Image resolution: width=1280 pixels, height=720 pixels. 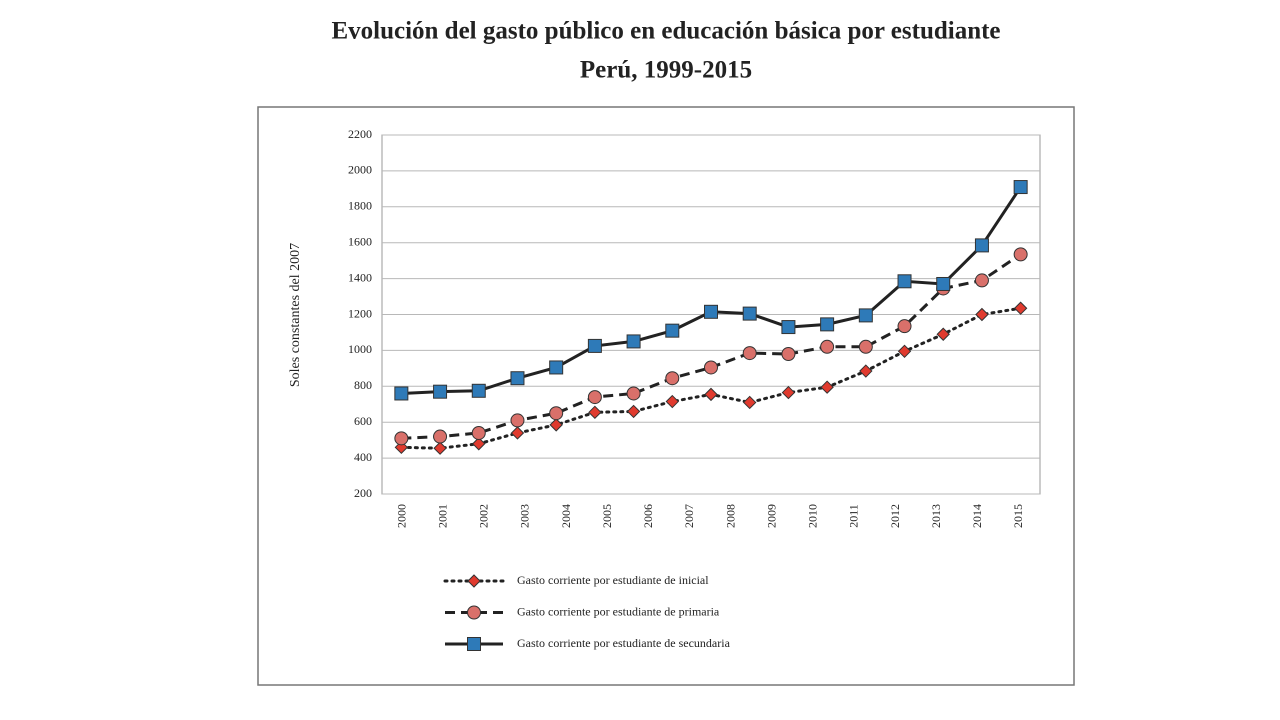 I want to click on chart-subtitle: Perú, 1999-2015, so click(x=666, y=70).